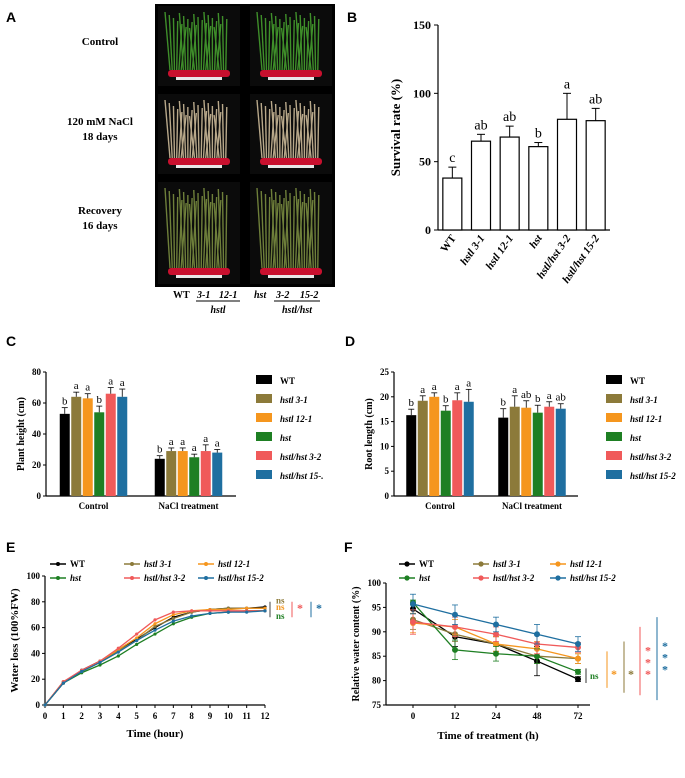 Image resolution: width=685 pixels, height=778 pixels. Describe the element at coordinates (425, 162) in the screenshot. I see `y-tick-label: 50` at that location.